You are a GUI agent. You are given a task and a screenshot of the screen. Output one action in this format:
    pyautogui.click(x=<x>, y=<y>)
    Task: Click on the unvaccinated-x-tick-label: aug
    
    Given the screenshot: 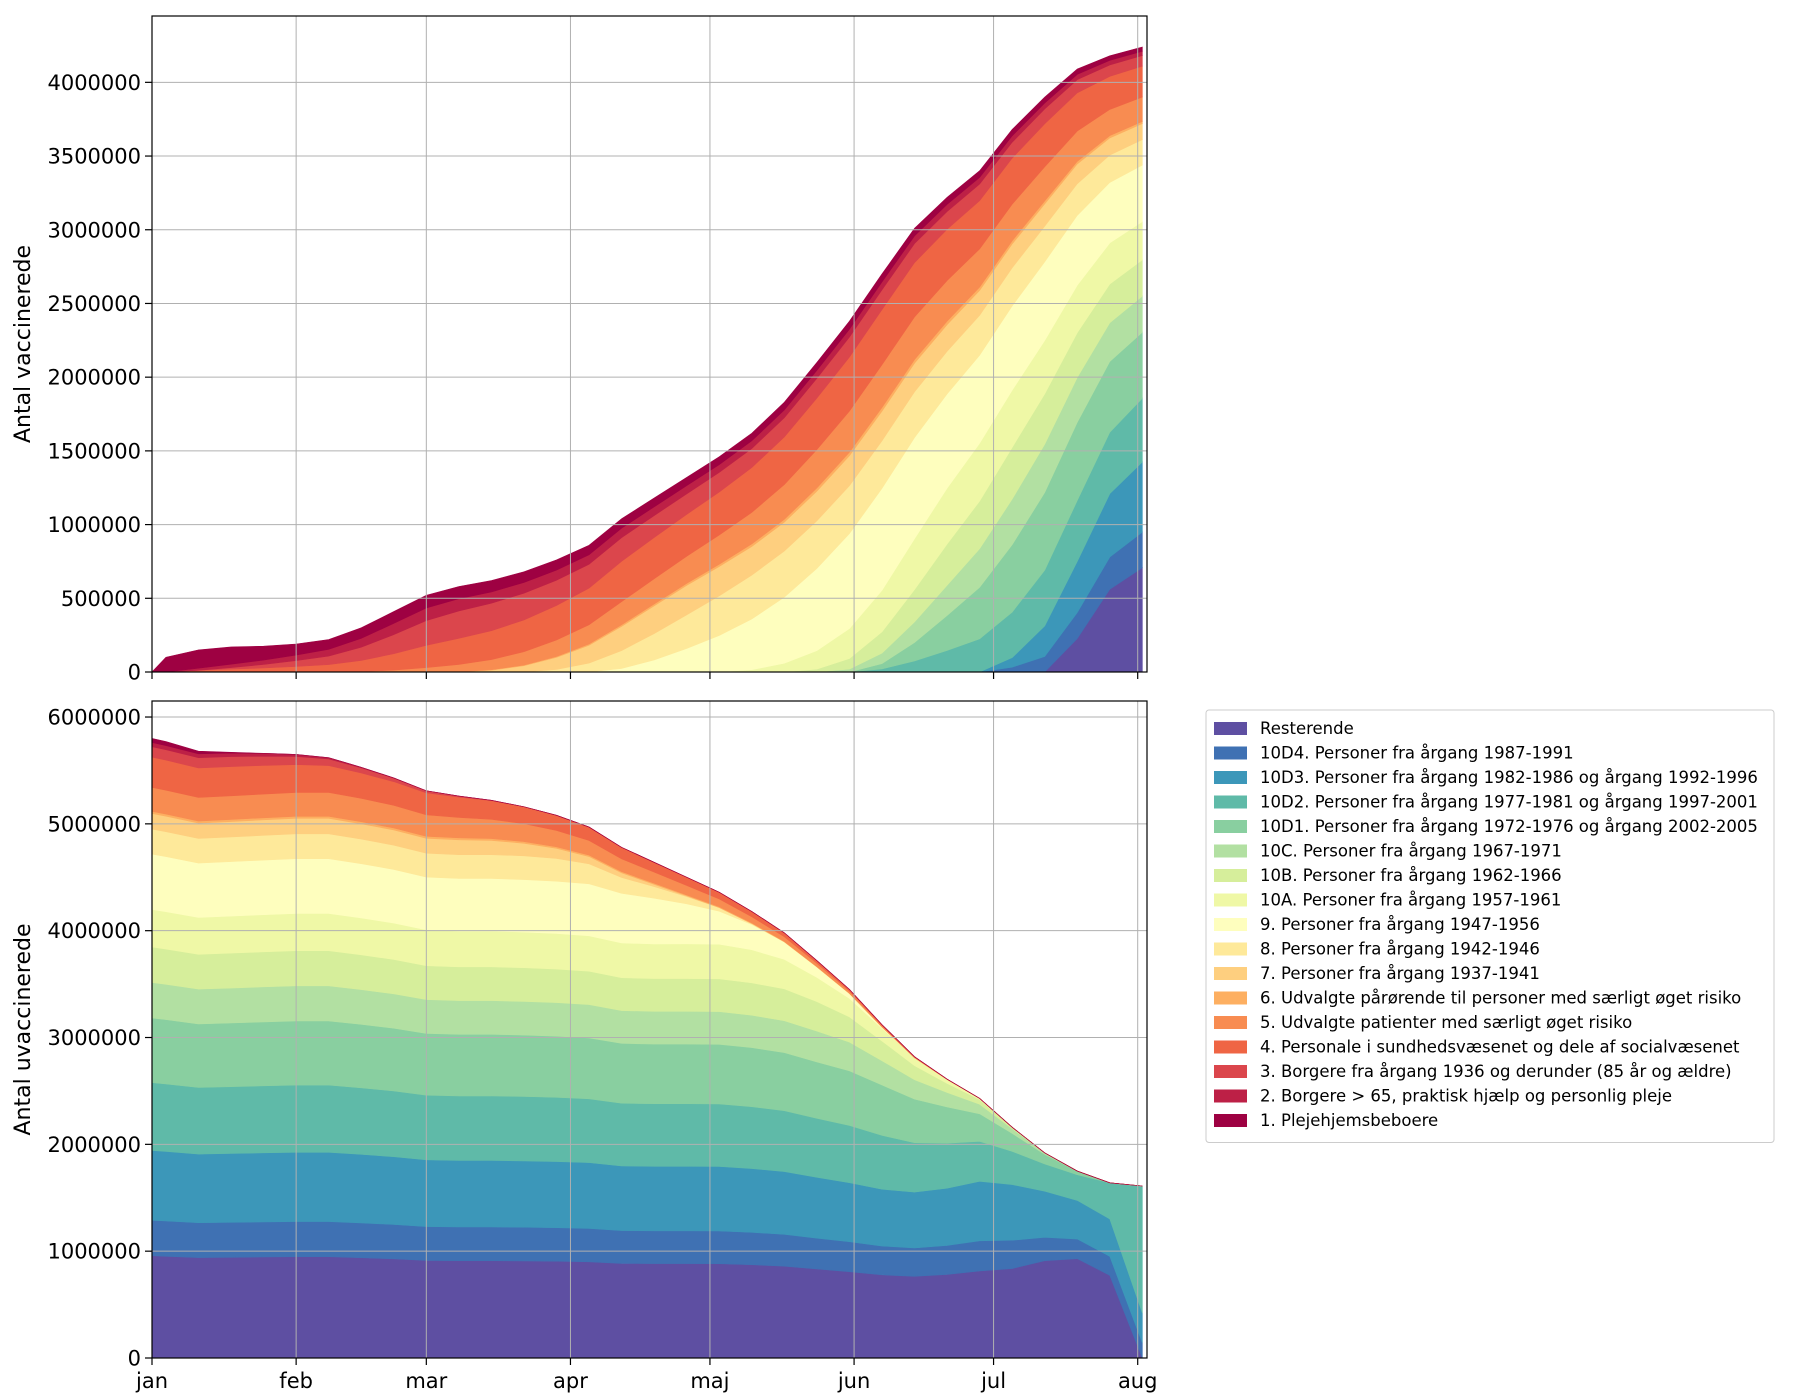 What is the action you would take?
    pyautogui.click(x=1138, y=1381)
    